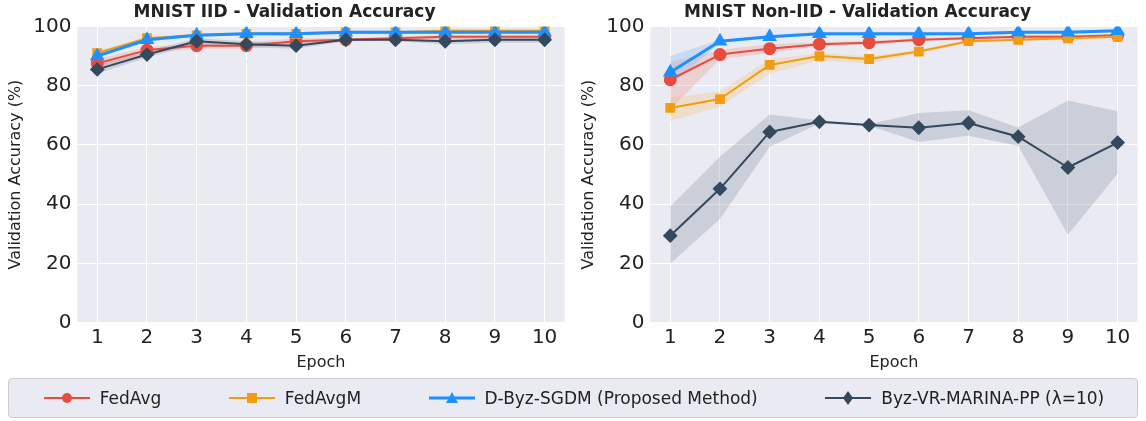 Image resolution: width=1146 pixels, height=421 pixels. Describe the element at coordinates (323, 398) in the screenshot. I see `legend-label: FedAvgM` at that location.